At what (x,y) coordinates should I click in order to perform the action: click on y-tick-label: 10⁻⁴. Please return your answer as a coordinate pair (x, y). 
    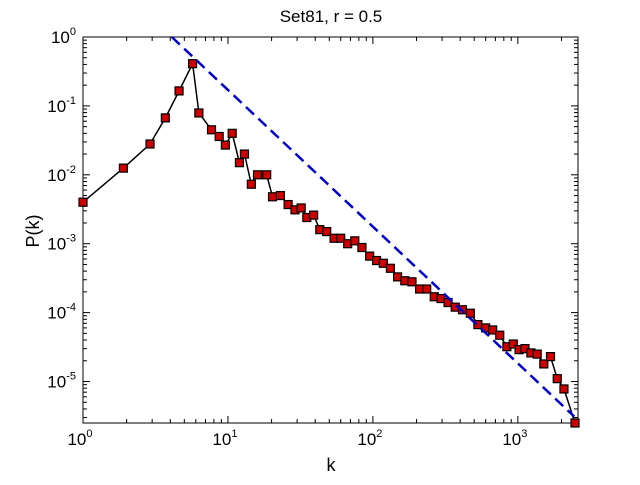
    Looking at the image, I should click on (61, 312).